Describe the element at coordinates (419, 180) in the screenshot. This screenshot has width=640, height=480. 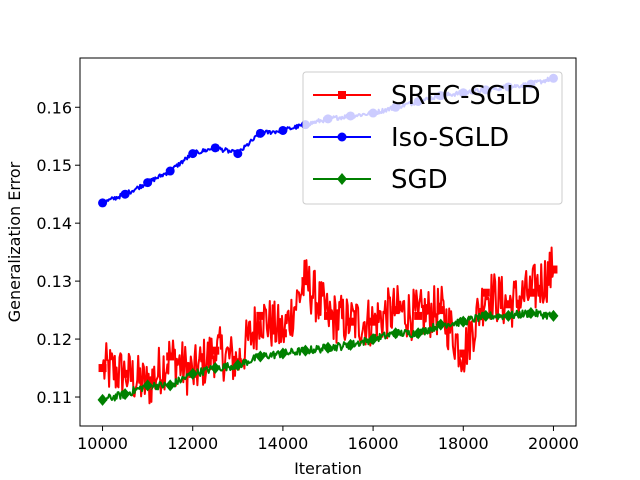
I see `legend-label-sgd: SGD` at that location.